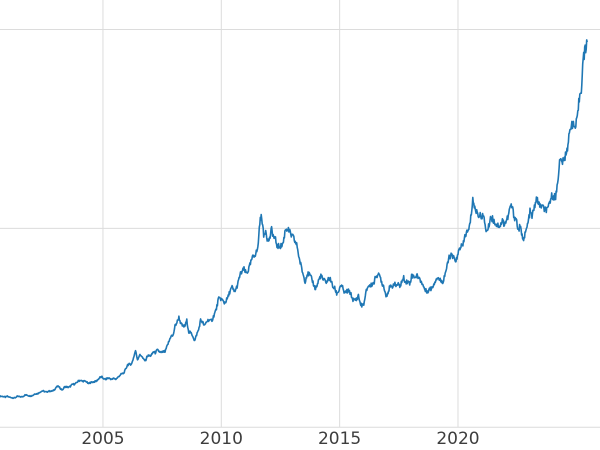  What do you see at coordinates (339, 439) in the screenshot?
I see `x-tick-label: 2015` at bounding box center [339, 439].